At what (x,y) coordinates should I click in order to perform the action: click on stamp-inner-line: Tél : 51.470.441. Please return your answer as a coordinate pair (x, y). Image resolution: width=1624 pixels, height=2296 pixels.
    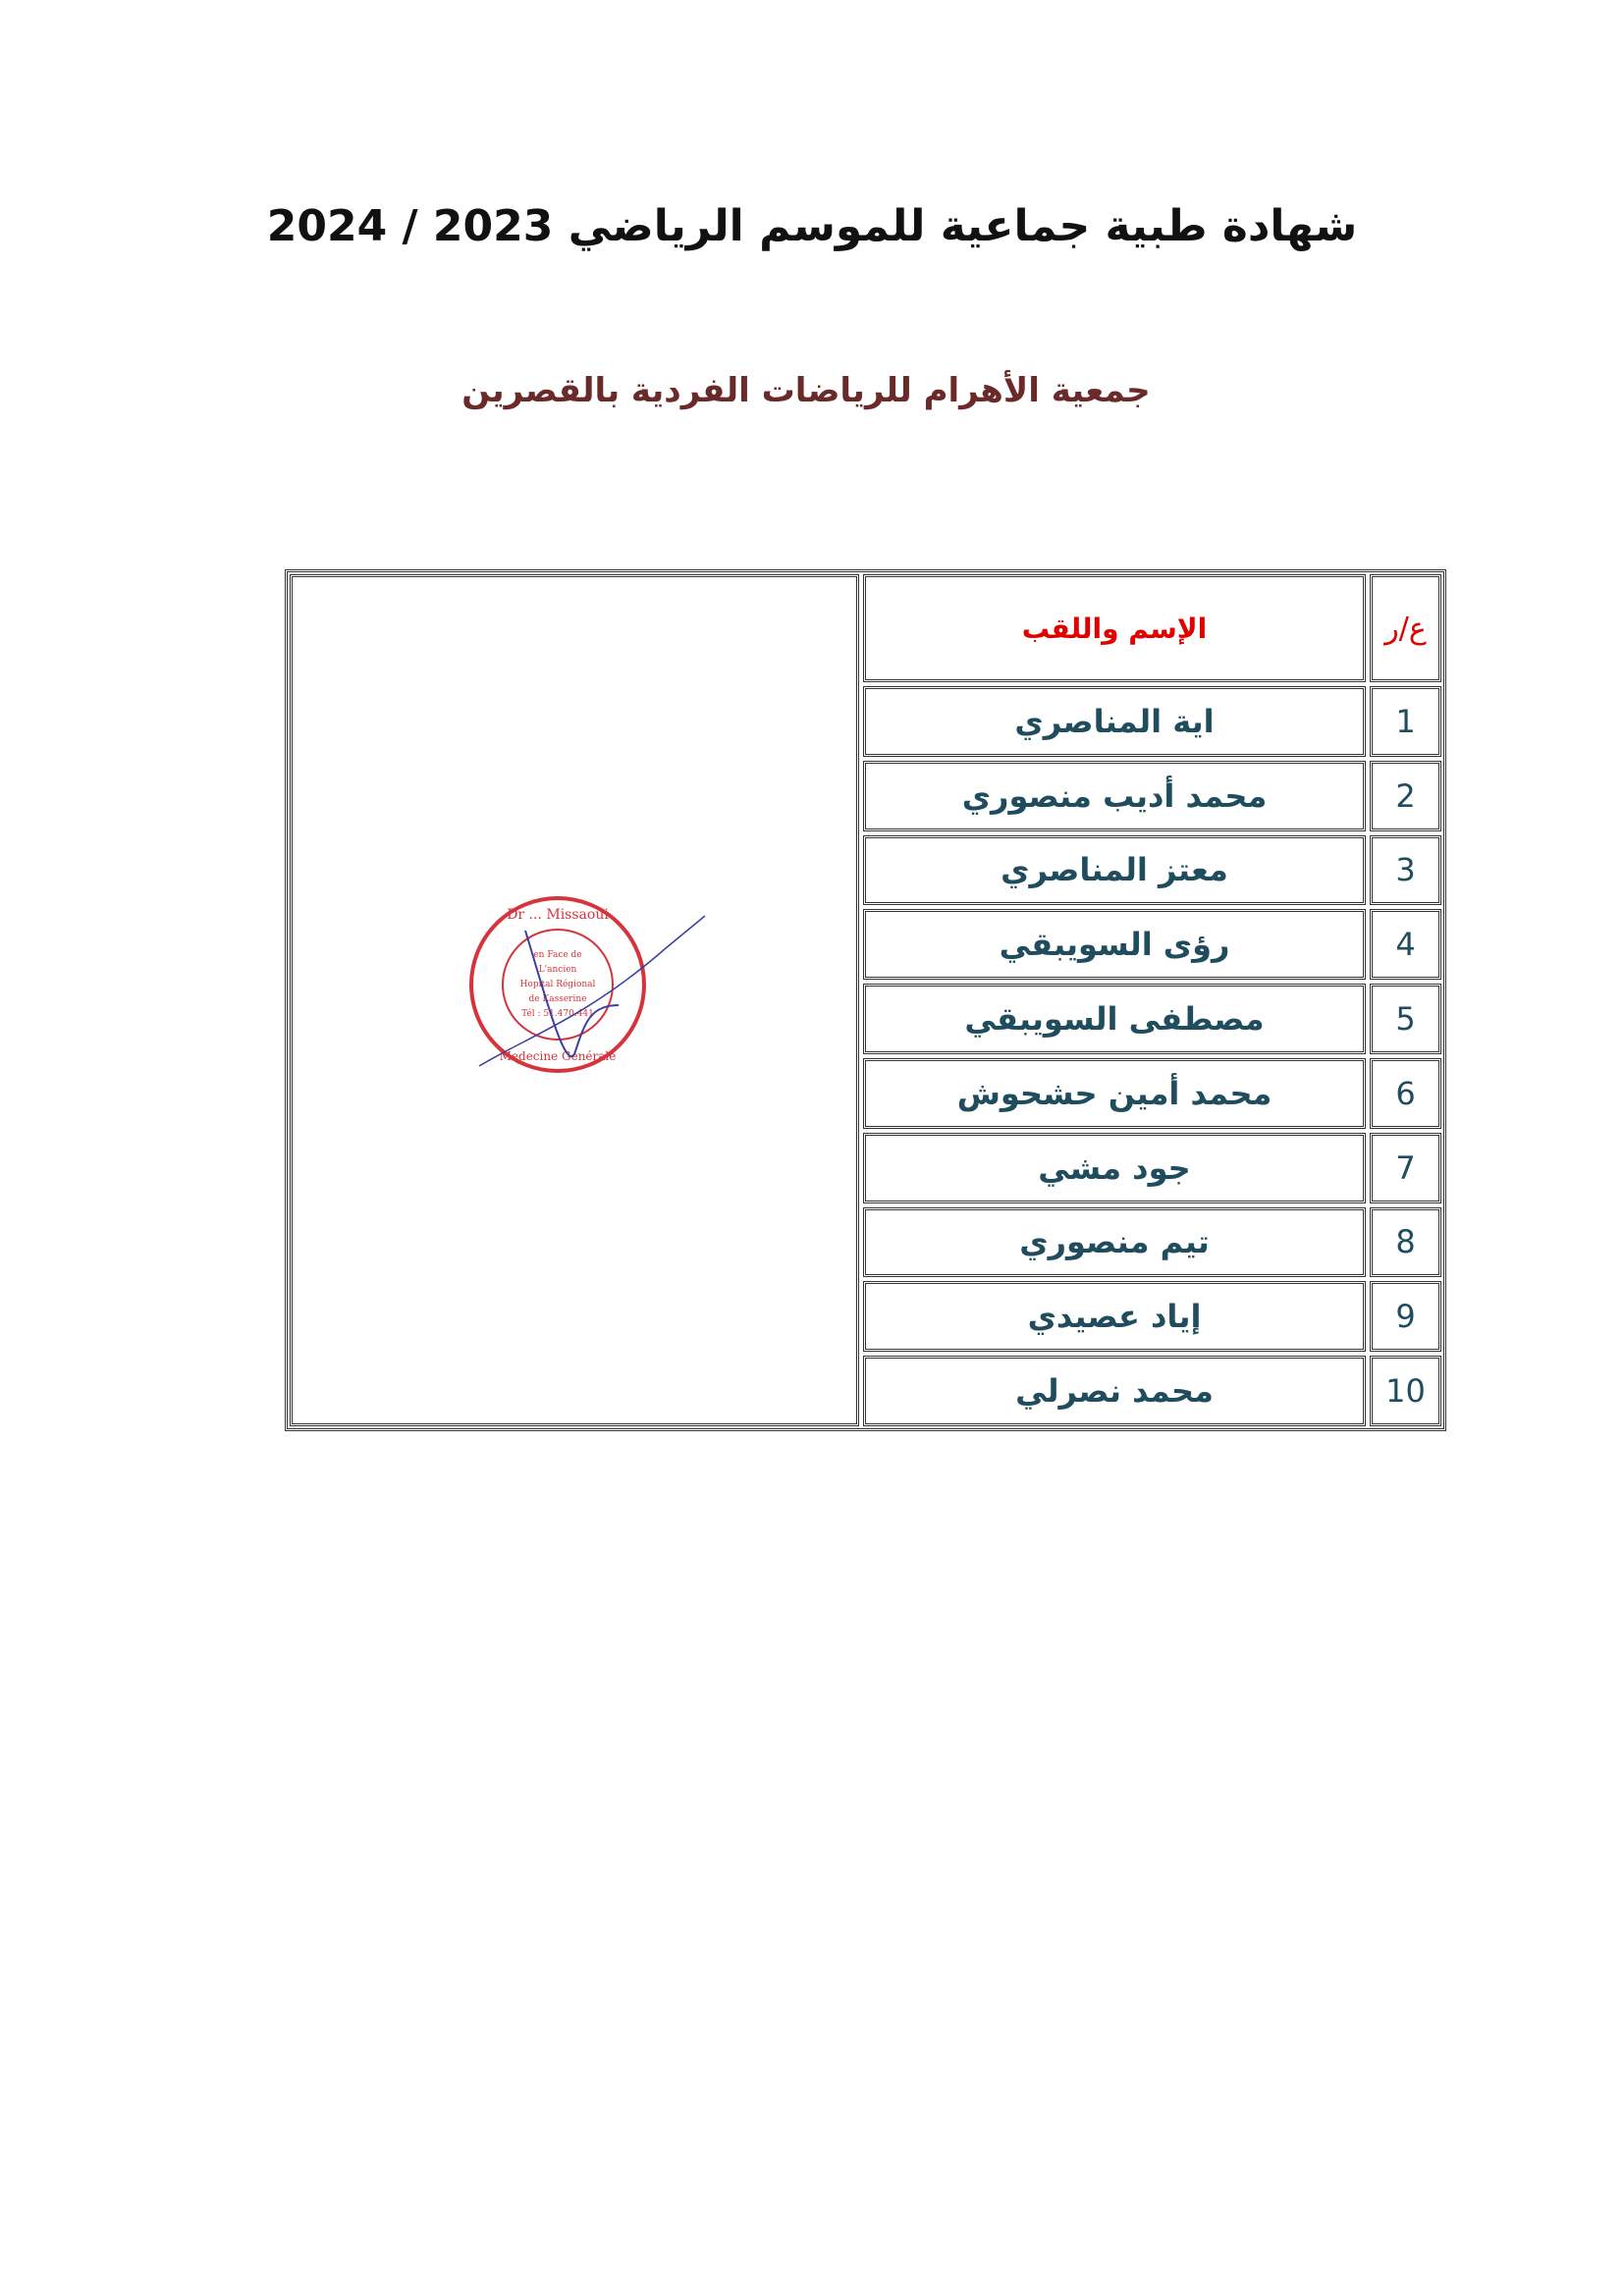
    Looking at the image, I should click on (557, 1013).